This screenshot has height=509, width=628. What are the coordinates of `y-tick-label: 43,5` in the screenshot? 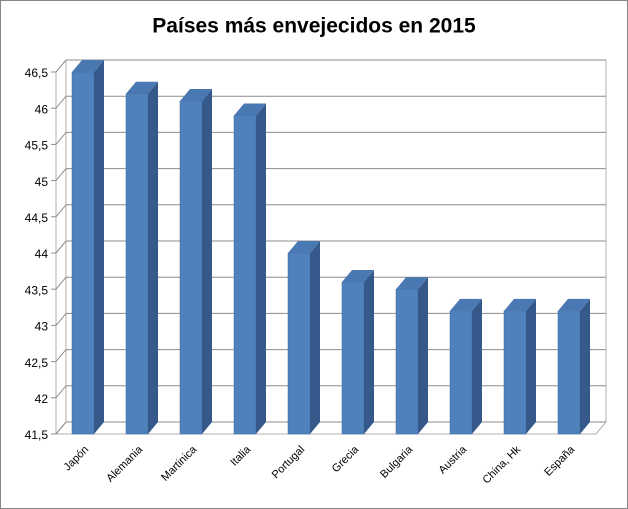 It's located at (37, 290).